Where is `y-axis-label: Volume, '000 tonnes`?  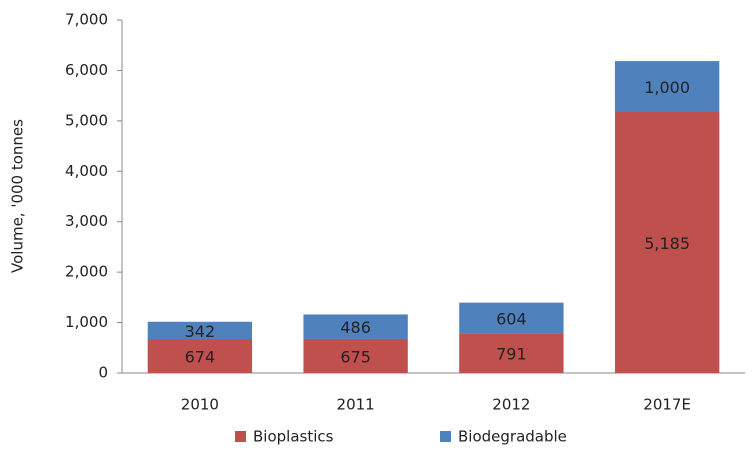 y-axis-label: Volume, '000 tonnes is located at coordinates (18, 196).